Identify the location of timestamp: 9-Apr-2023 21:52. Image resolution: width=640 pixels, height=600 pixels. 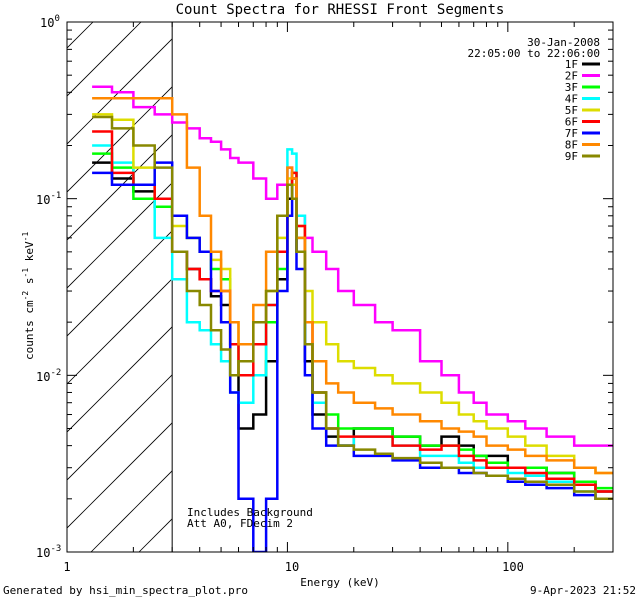
(583, 590).